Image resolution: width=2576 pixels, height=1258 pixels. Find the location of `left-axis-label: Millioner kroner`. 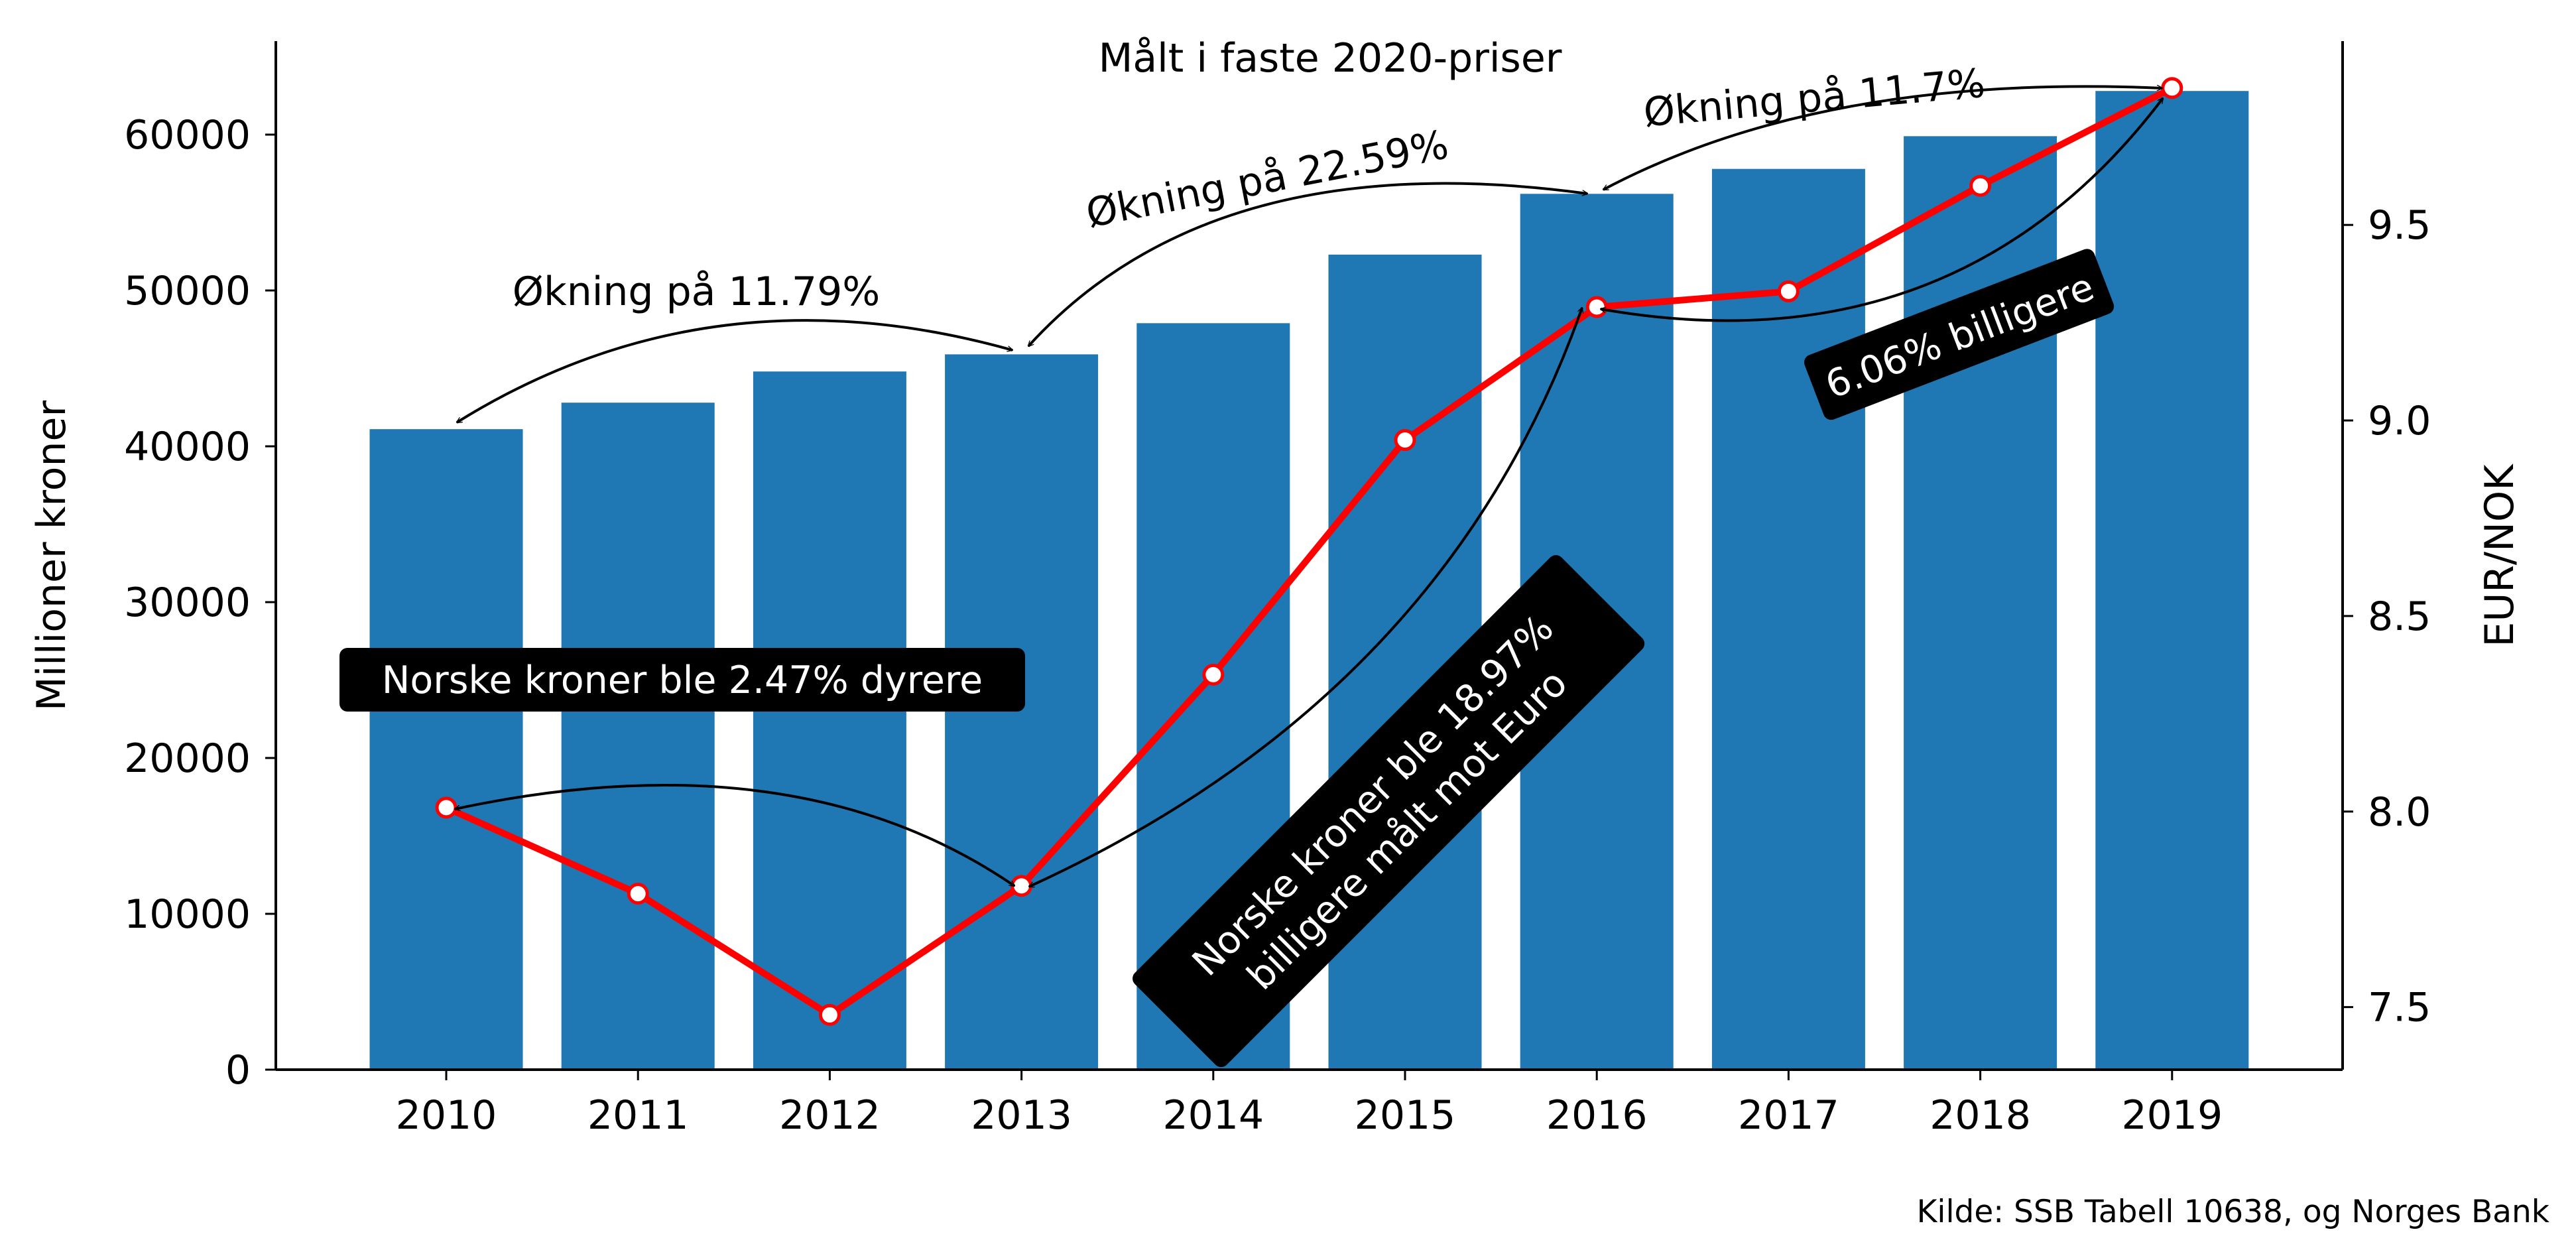

left-axis-label: Millioner kroner is located at coordinates (52, 556).